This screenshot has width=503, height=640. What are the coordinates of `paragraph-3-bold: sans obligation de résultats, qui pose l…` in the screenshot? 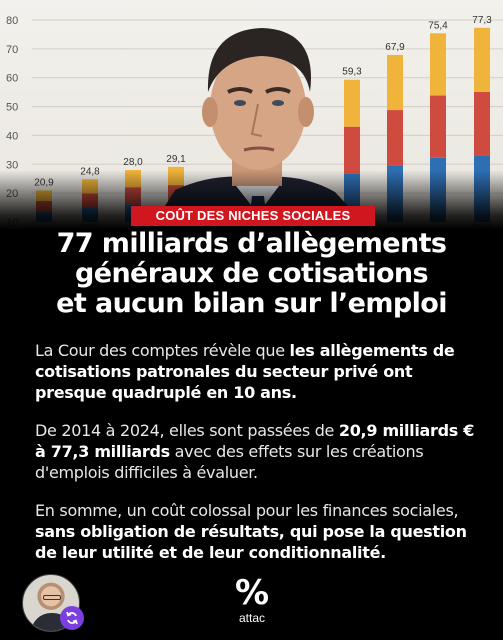 It's located at (251, 542).